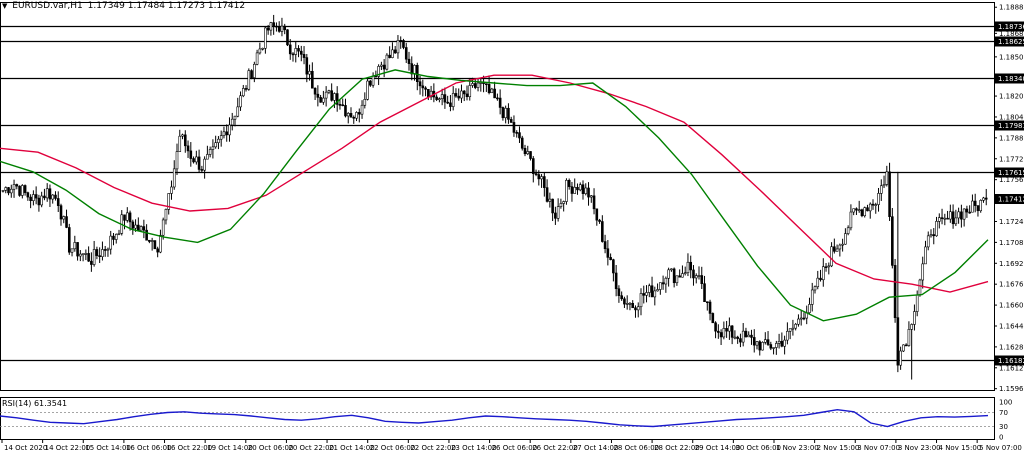  Describe the element at coordinates (5, 6) in the screenshot. I see `dropdown-triangle-icon: ▼` at that location.